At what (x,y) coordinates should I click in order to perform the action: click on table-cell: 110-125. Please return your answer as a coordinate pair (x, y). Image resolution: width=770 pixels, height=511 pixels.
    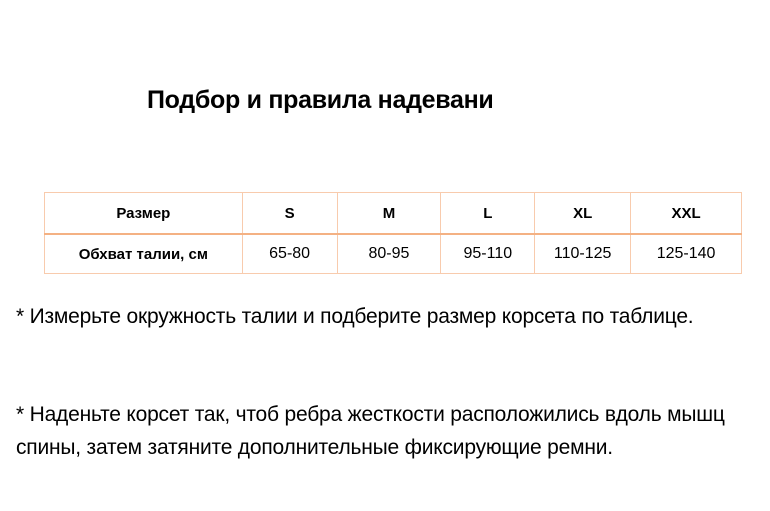
    Looking at the image, I should click on (583, 253).